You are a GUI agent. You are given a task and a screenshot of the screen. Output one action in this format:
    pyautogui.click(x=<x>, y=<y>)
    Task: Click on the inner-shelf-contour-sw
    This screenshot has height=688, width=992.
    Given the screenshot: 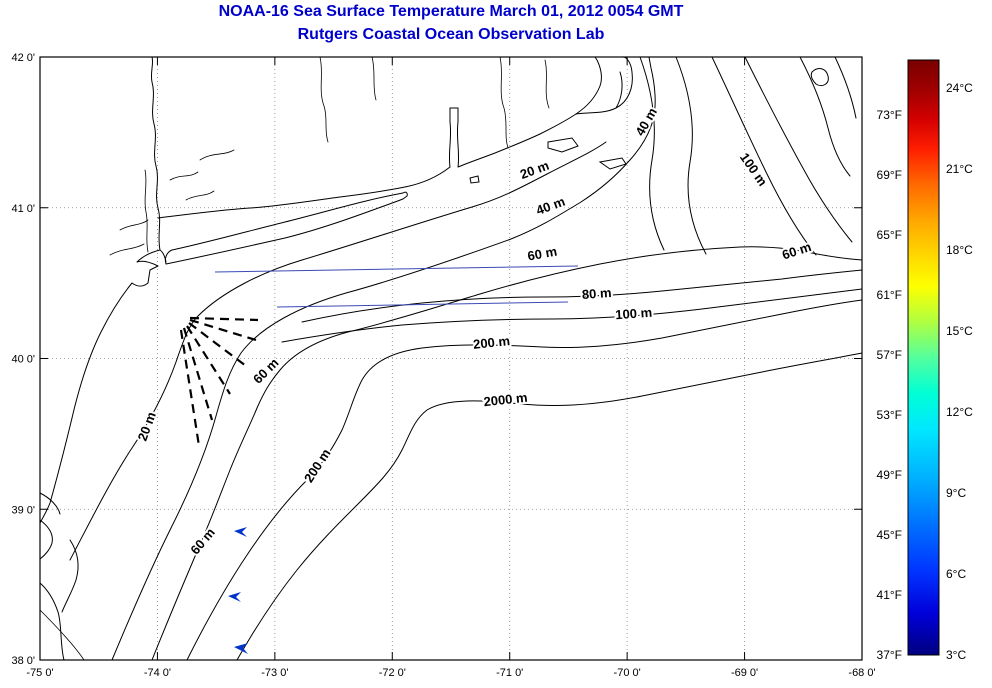 What is the action you would take?
    pyautogui.click(x=62, y=635)
    